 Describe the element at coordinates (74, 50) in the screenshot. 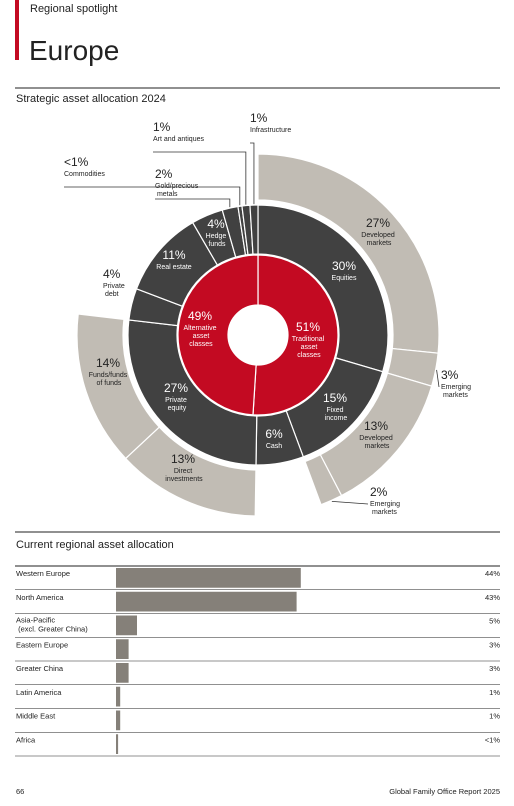

I see `page-title: Europe` at that location.